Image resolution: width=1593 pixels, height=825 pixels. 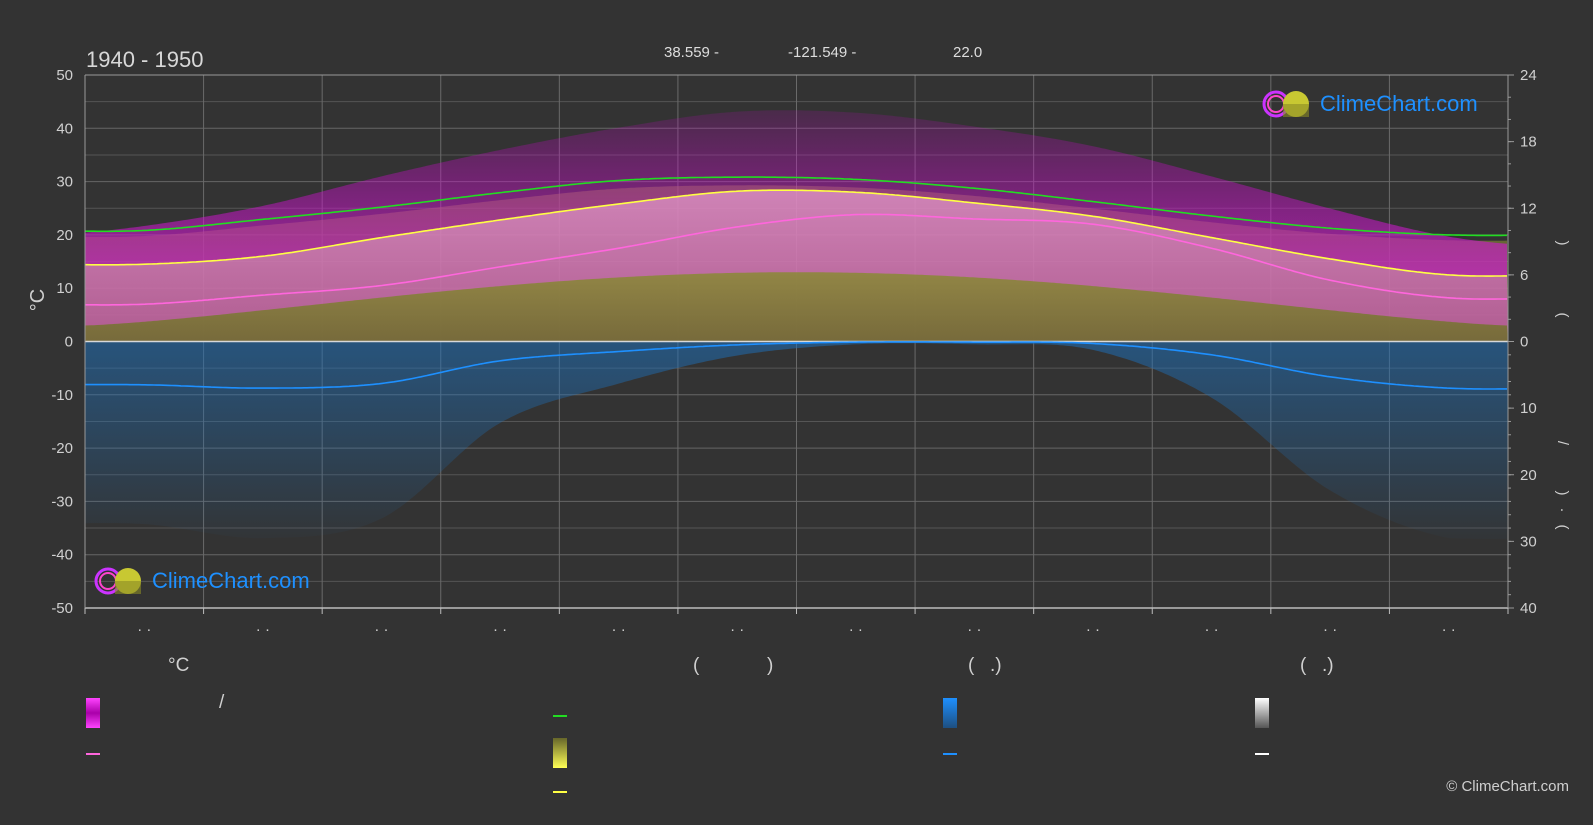 What do you see at coordinates (93, 713) in the screenshot?
I see `legend-swatch-max-temp` at bounding box center [93, 713].